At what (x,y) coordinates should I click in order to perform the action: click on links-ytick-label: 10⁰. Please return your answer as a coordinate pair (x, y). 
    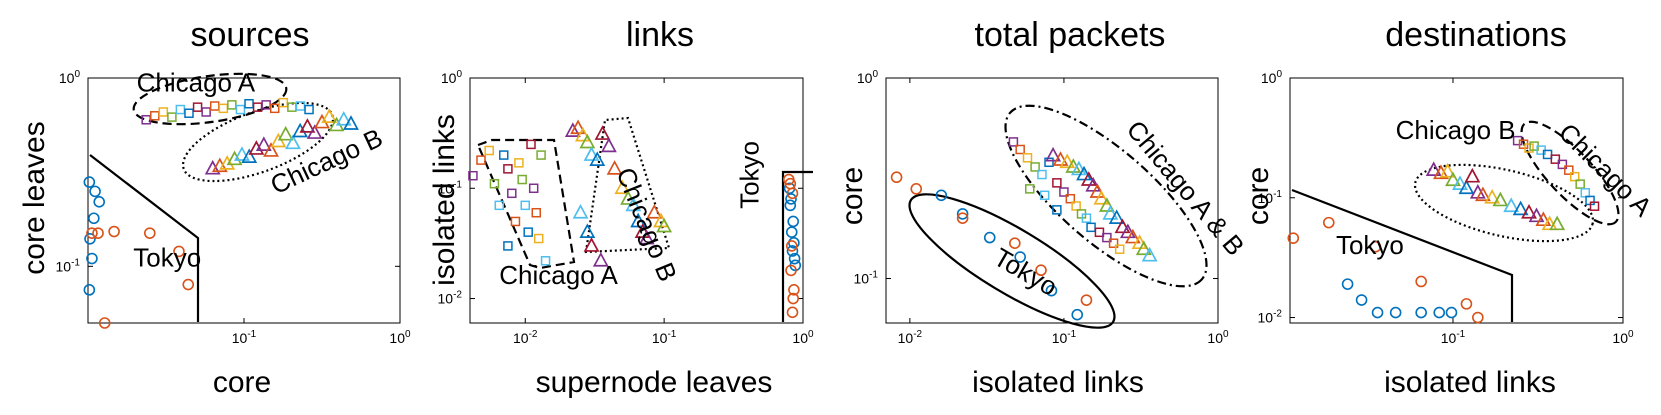
    Looking at the image, I should click on (452, 77).